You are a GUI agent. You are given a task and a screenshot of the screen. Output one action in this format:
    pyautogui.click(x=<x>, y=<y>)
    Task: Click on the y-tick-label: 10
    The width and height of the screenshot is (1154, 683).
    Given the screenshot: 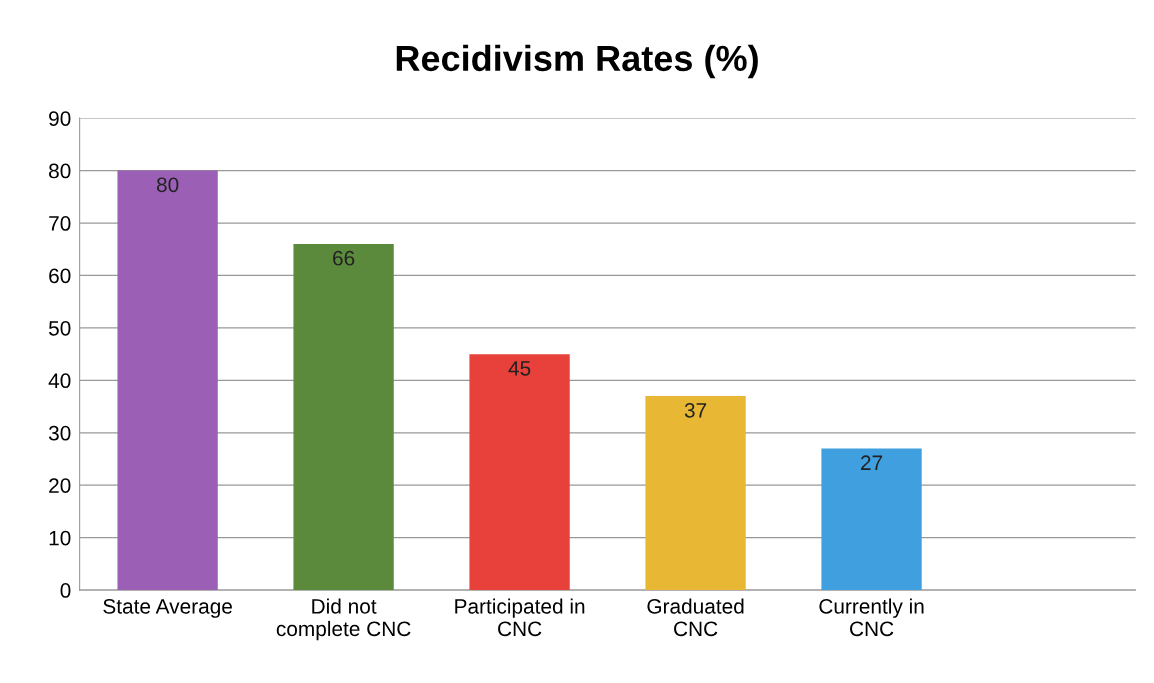 What is the action you would take?
    pyautogui.click(x=60, y=538)
    